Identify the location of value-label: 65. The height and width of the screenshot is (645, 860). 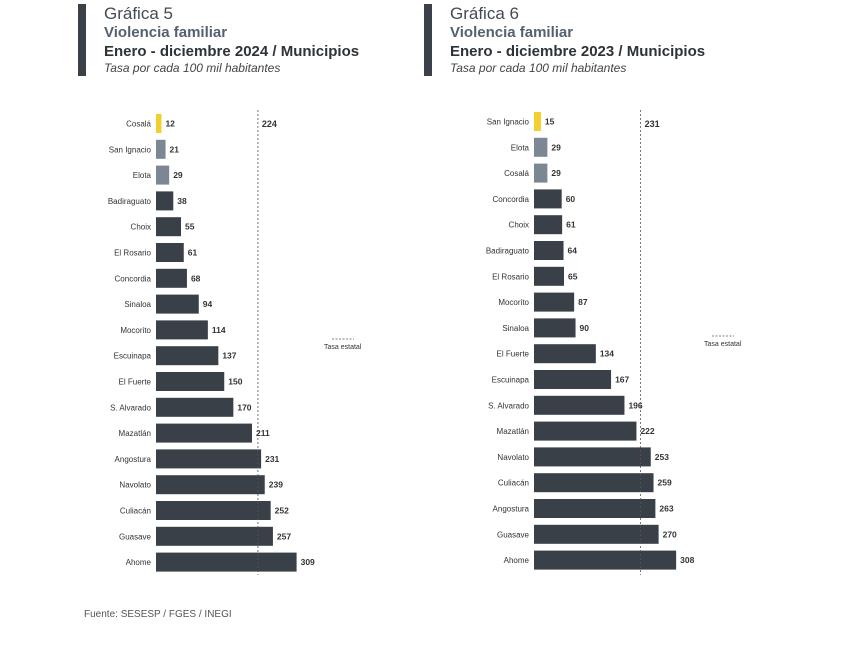
(573, 276).